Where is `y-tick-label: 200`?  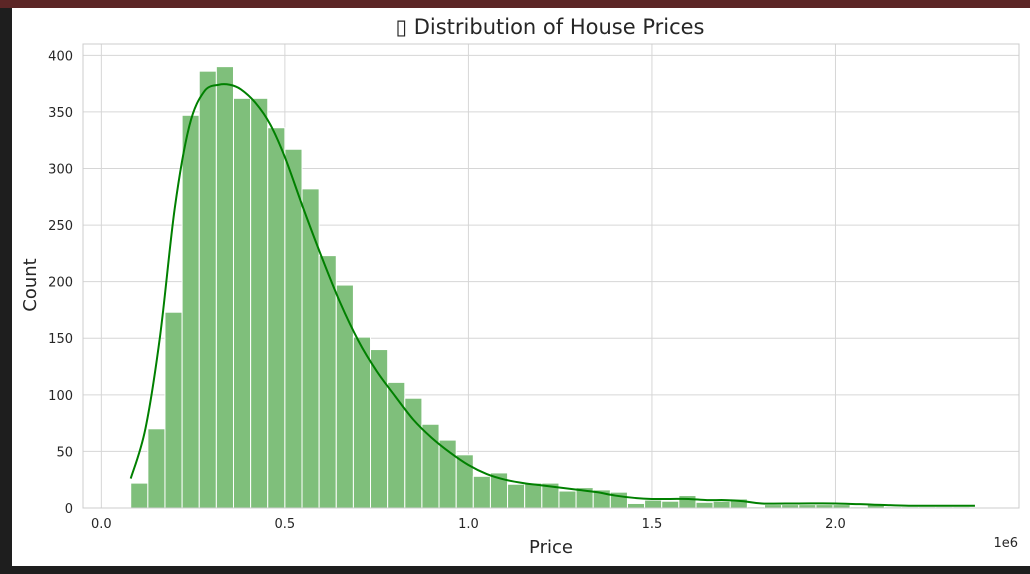 y-tick-label: 200 is located at coordinates (60, 283).